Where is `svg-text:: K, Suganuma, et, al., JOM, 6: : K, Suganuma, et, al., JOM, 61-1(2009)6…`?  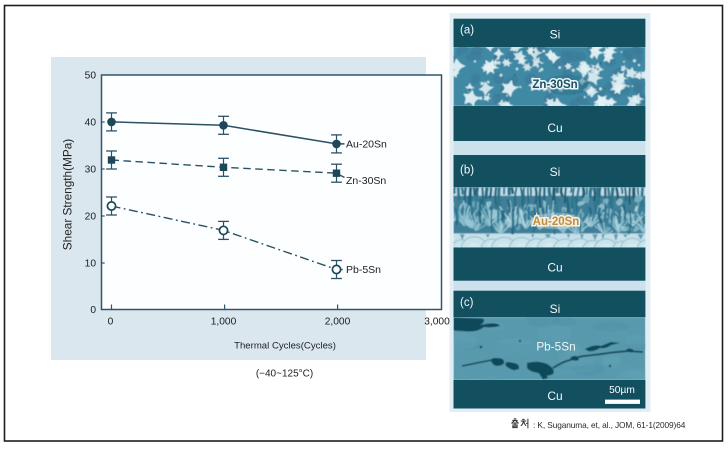
svg-text:: K, Suganuma, et, al., JOM, 6: : K, Suganuma, et, al., JOM, 61-1(2009)6… is located at coordinates (609, 425).